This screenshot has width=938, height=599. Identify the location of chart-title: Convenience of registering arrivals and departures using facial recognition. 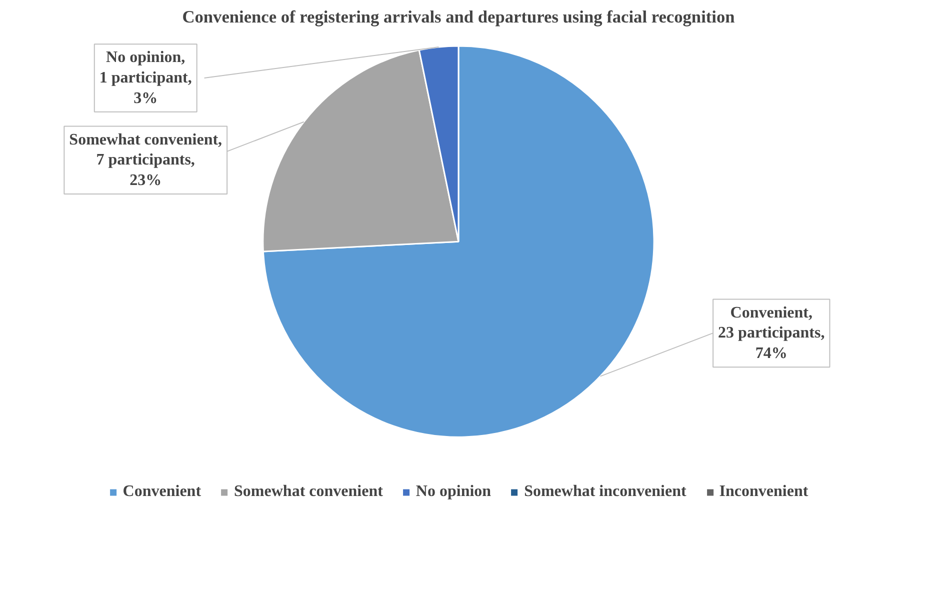
(459, 17).